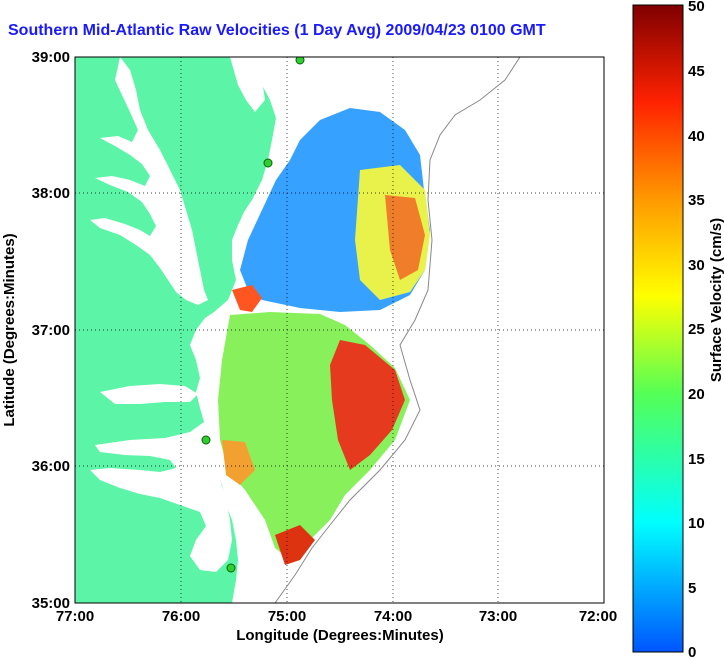 This screenshot has width=724, height=659. What do you see at coordinates (696, 71) in the screenshot?
I see `colorbar-tick: 45` at bounding box center [696, 71].